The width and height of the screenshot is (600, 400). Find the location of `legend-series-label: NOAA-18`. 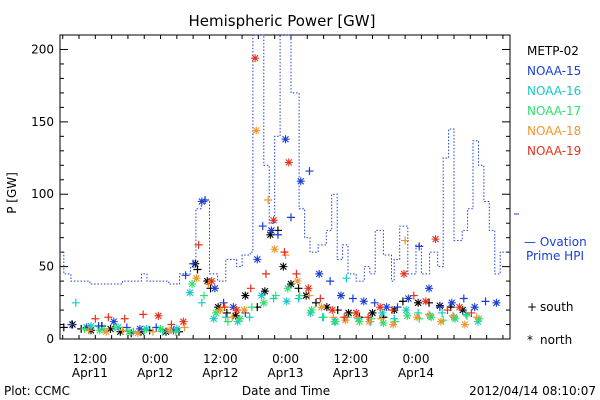

legend-series-label: NOAA-18 is located at coordinates (554, 131).